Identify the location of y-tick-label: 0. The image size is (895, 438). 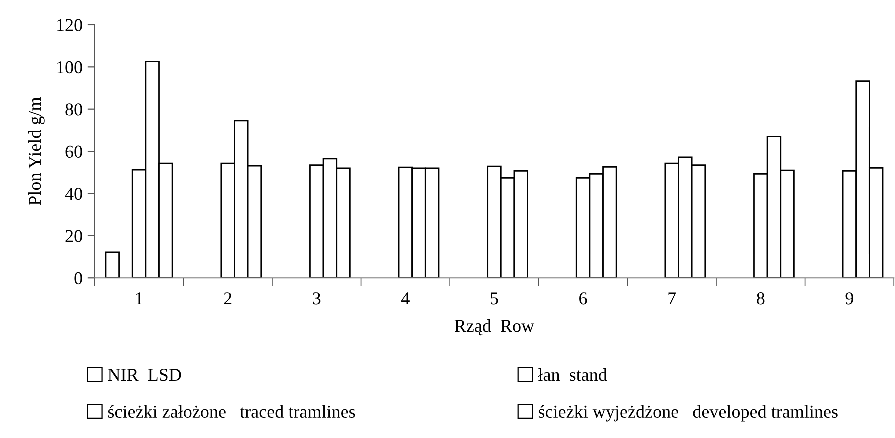
(78, 278).